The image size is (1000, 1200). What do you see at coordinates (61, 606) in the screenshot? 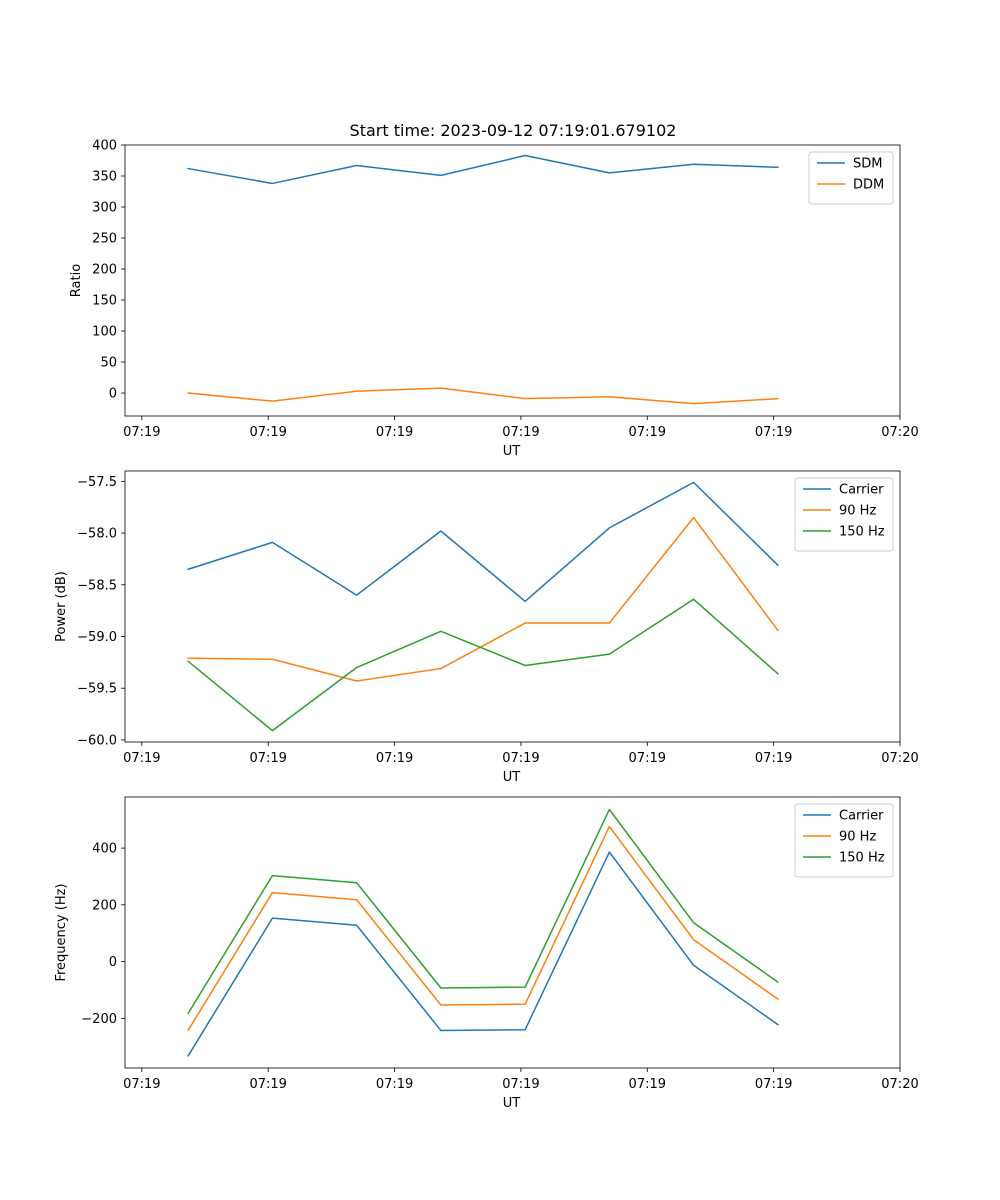
I see `y-axis-label: Power (dB)` at bounding box center [61, 606].